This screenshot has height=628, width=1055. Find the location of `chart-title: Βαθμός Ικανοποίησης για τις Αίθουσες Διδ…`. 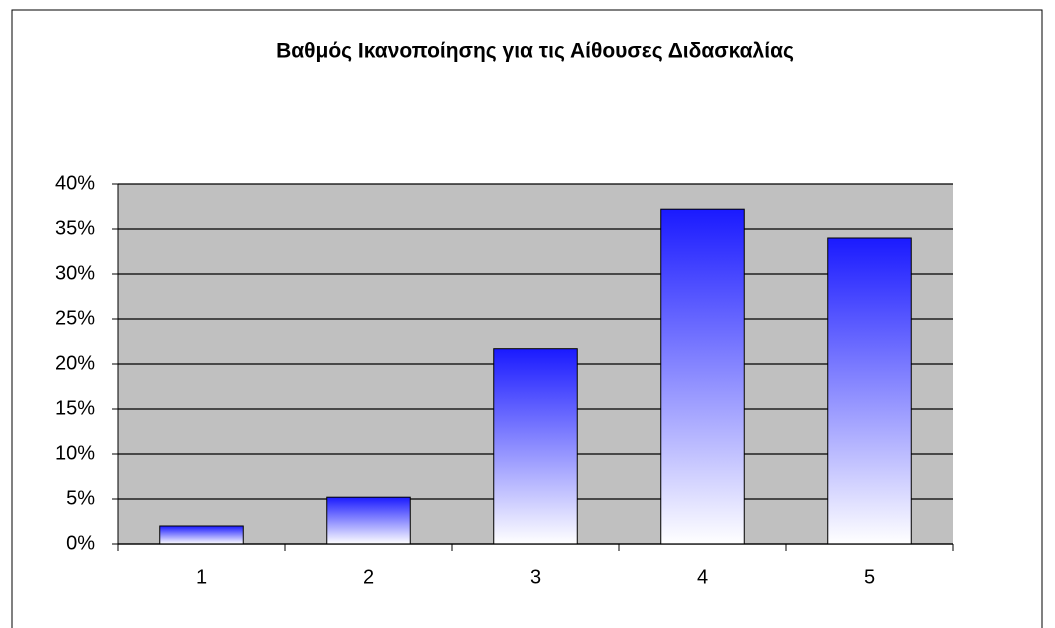

chart-title: Βαθμός Ικανοποίησης για τις Αίθουσες Διδ… is located at coordinates (535, 51).